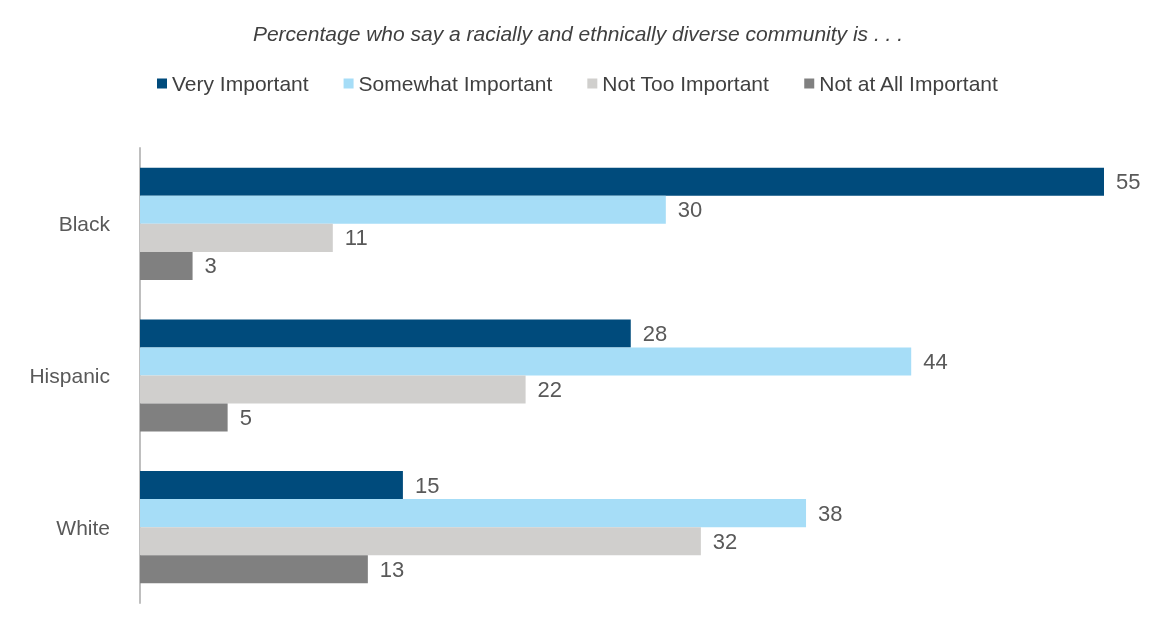  What do you see at coordinates (245, 418) in the screenshot?
I see `data-label: 5` at bounding box center [245, 418].